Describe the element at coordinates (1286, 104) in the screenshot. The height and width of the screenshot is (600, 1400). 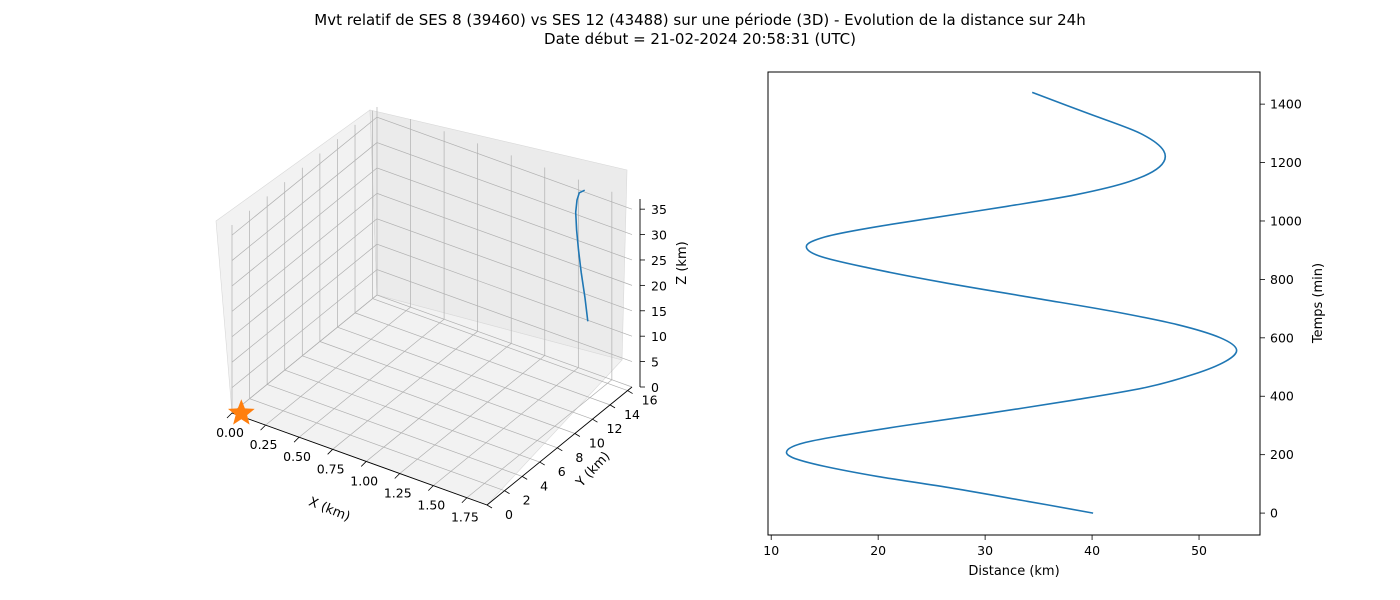
I see `y-tick-label: 1400` at that location.